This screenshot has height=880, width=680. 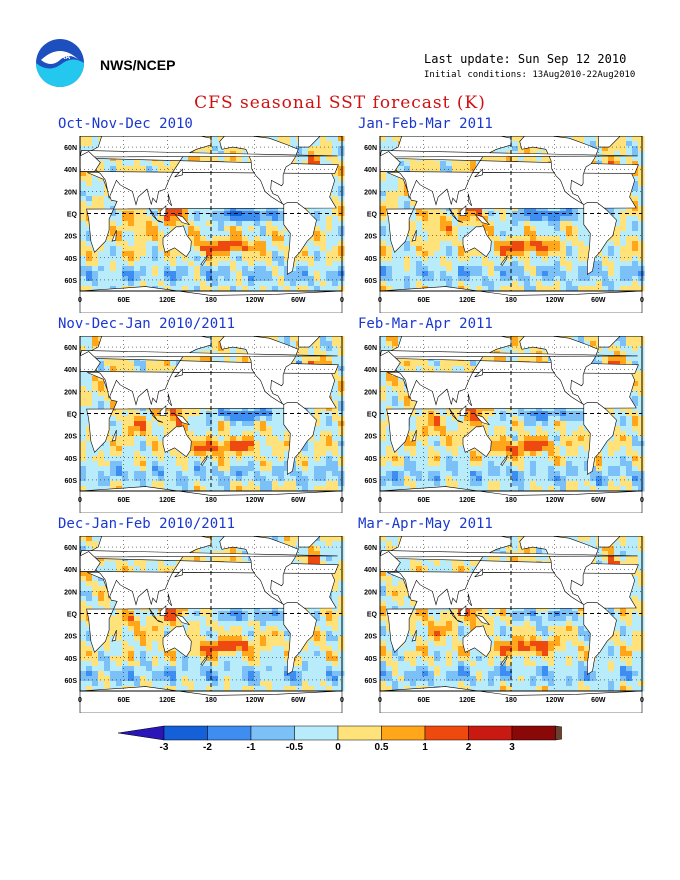 What do you see at coordinates (558, 733) in the screenshot?
I see `colorbar-max-arrow` at bounding box center [558, 733].